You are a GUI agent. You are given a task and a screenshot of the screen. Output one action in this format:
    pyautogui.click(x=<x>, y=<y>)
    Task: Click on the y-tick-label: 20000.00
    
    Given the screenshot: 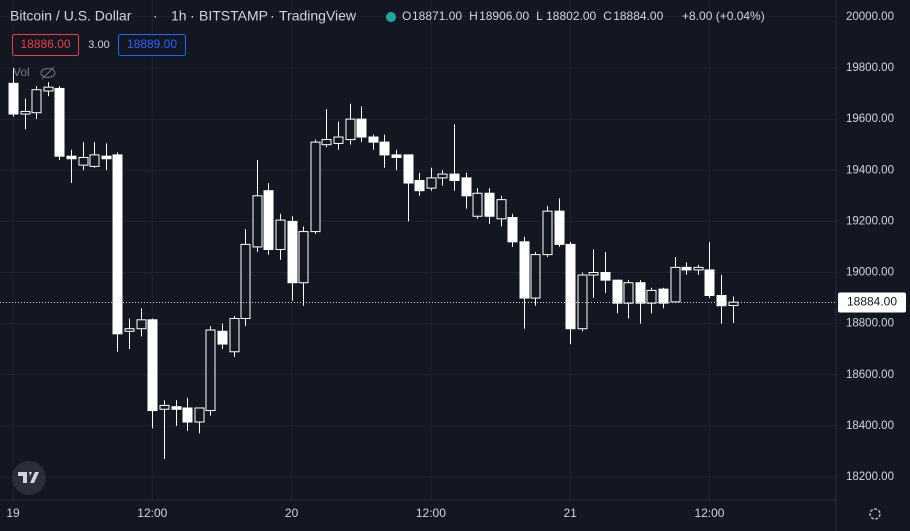 What is the action you would take?
    pyautogui.click(x=870, y=17)
    